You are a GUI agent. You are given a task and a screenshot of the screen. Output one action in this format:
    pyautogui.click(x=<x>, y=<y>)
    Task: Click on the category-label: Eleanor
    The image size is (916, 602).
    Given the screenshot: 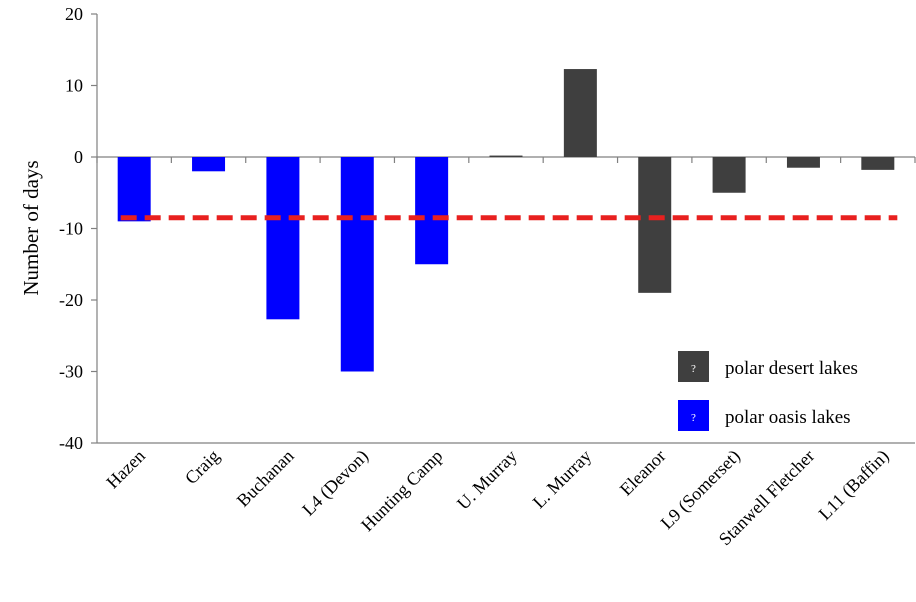 What is the action you would take?
    pyautogui.click(x=643, y=473)
    